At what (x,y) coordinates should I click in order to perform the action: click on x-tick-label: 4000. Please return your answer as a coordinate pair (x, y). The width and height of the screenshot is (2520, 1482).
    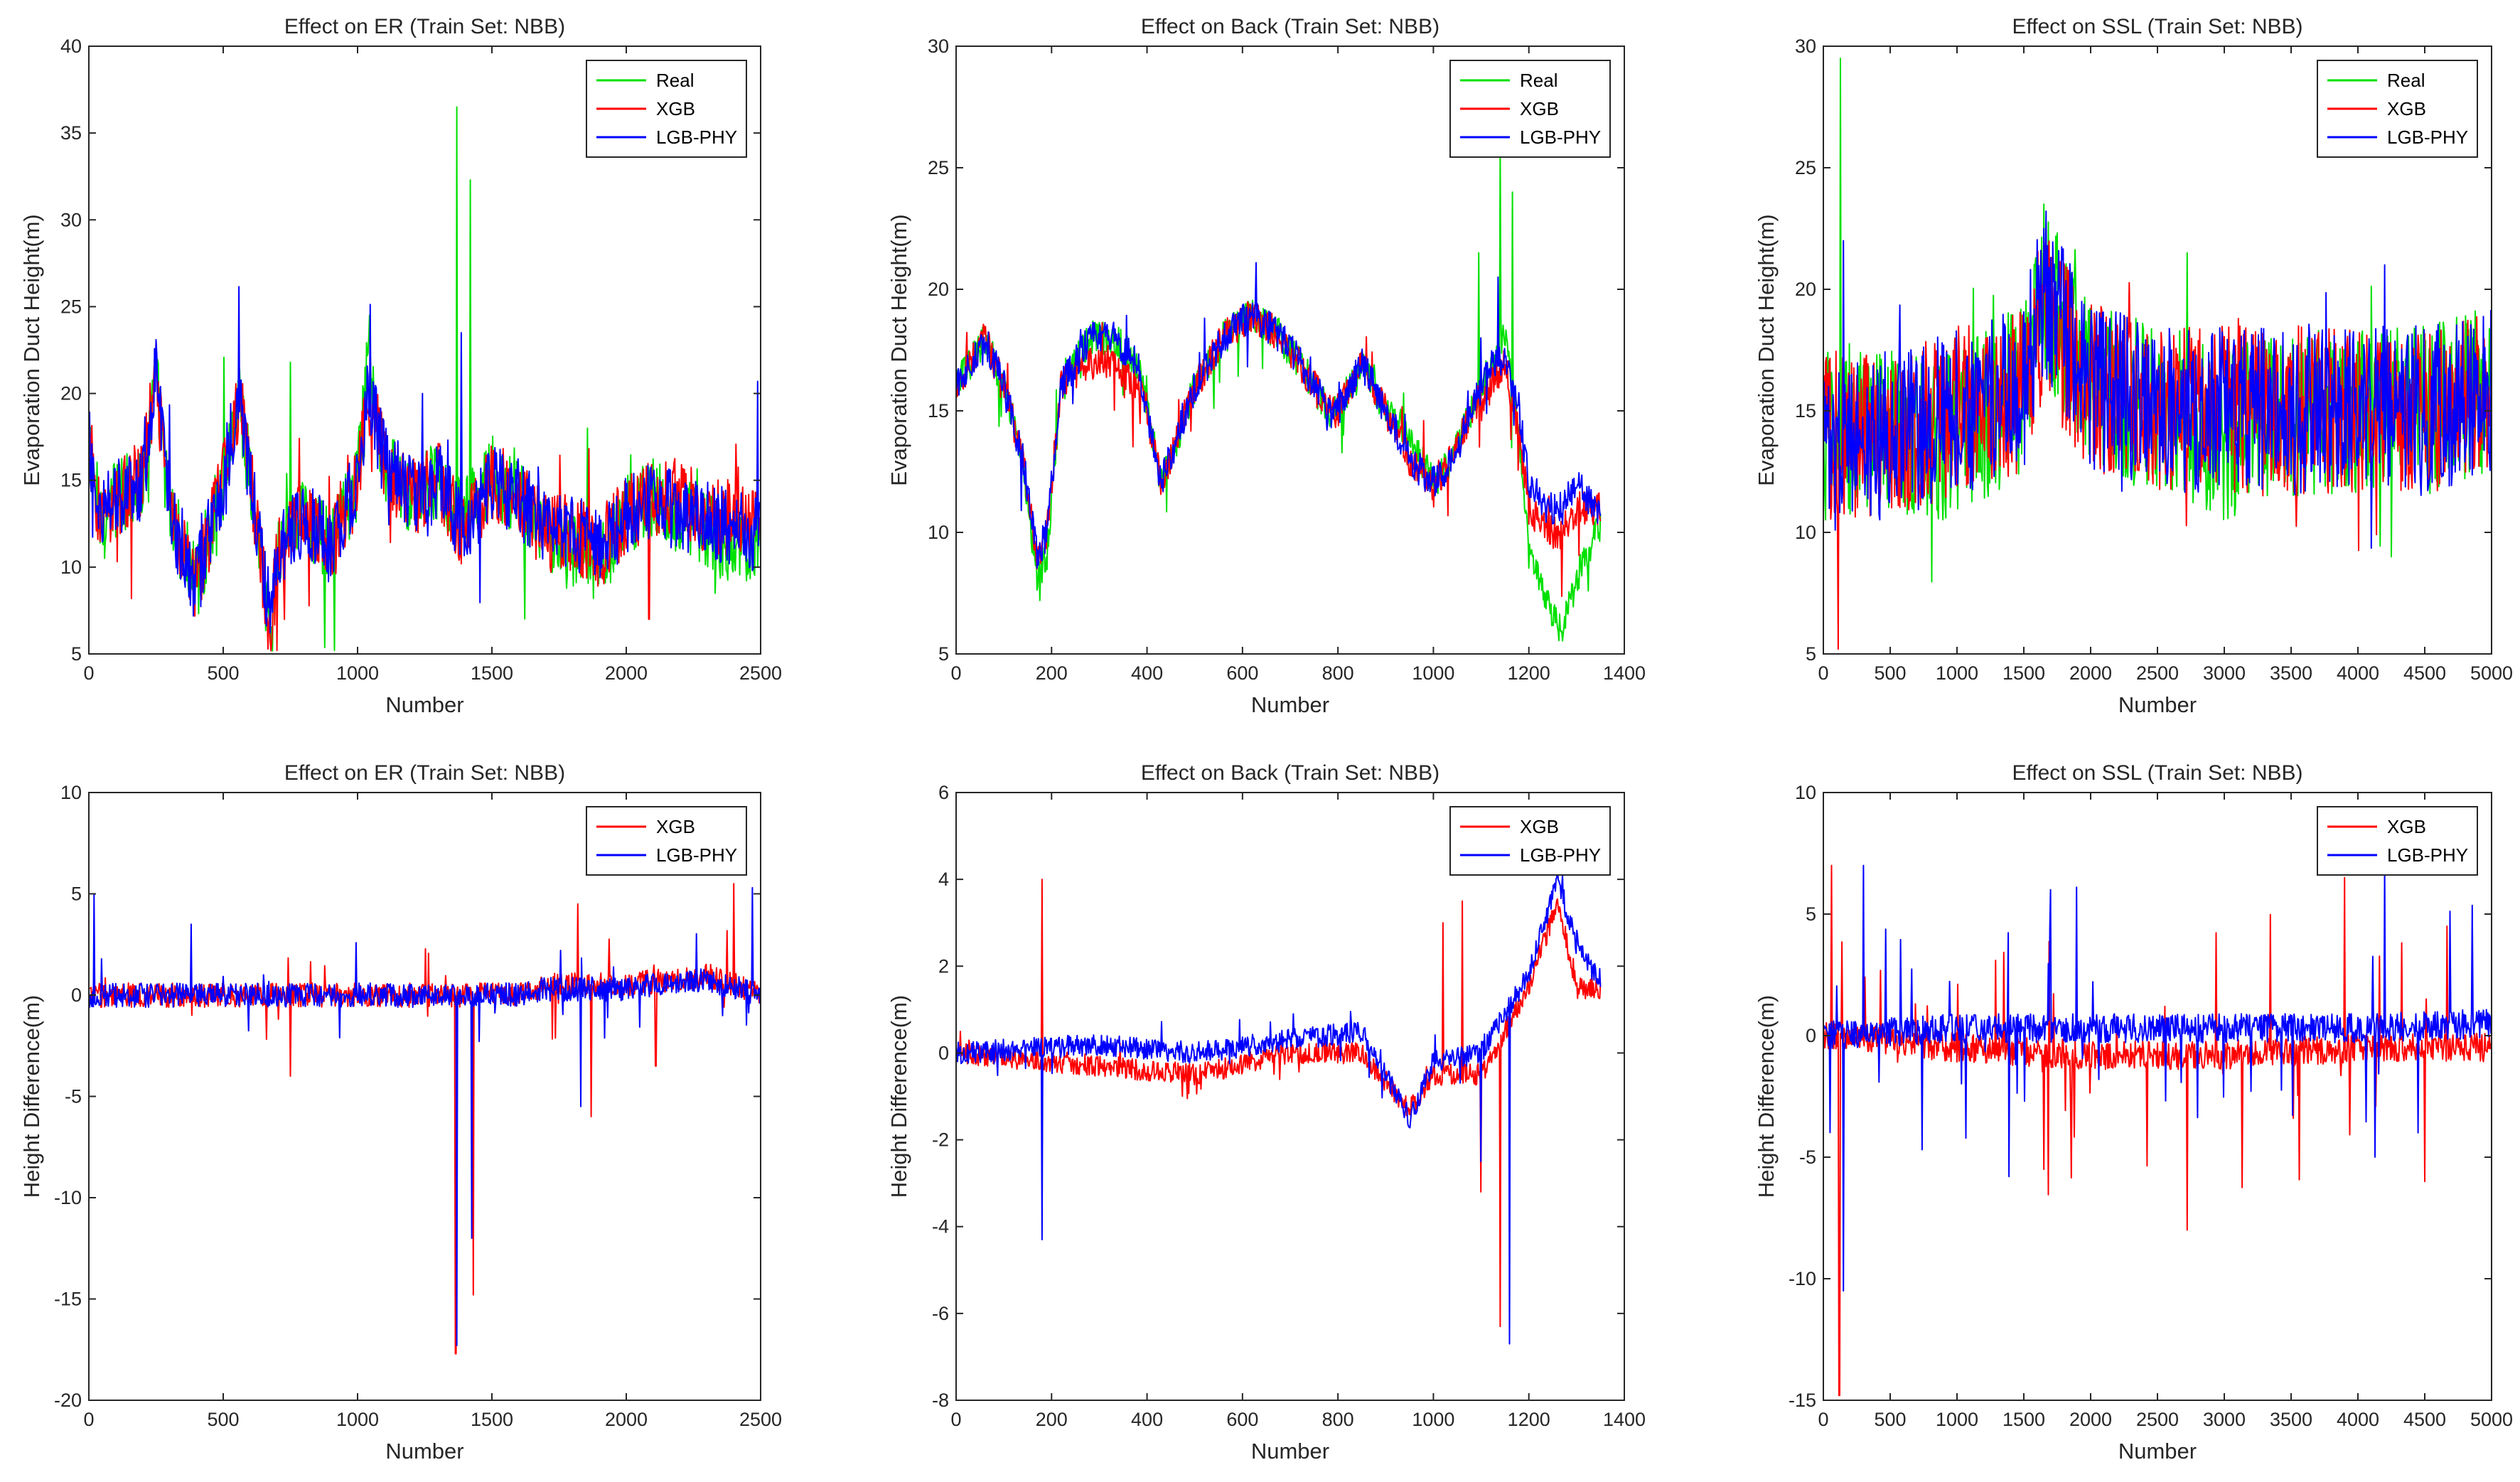
    Looking at the image, I should click on (2358, 673).